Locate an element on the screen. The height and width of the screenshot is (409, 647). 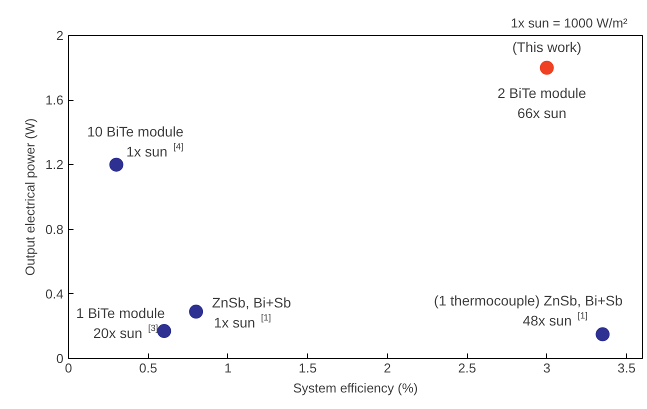
x-tick-label: 2.5 is located at coordinates (467, 368).